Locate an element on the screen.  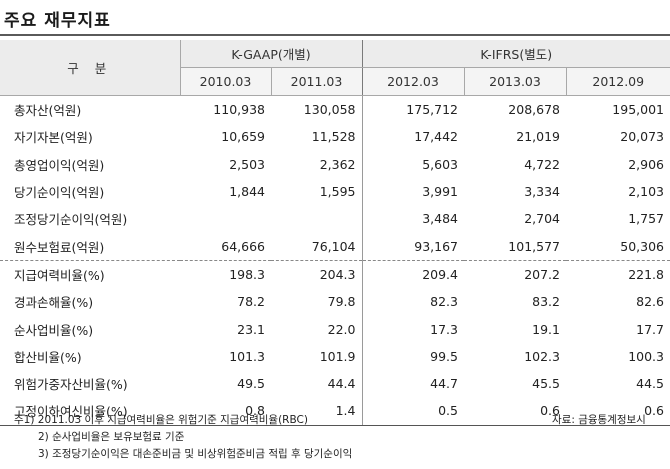
row-value: 1,844 is located at coordinates (247, 192).